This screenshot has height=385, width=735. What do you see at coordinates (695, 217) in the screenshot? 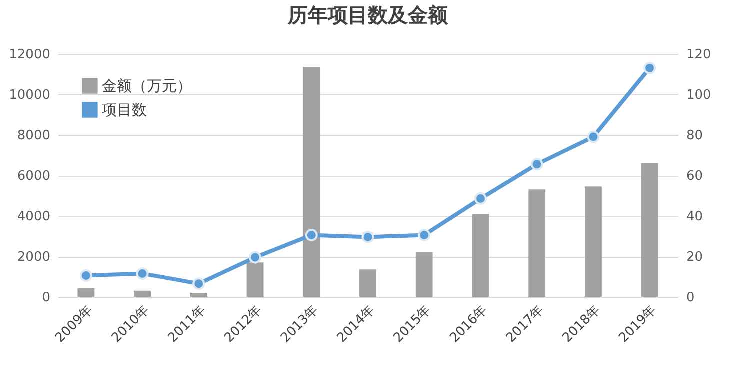
I see `y2-tick-label: 40` at bounding box center [695, 217].